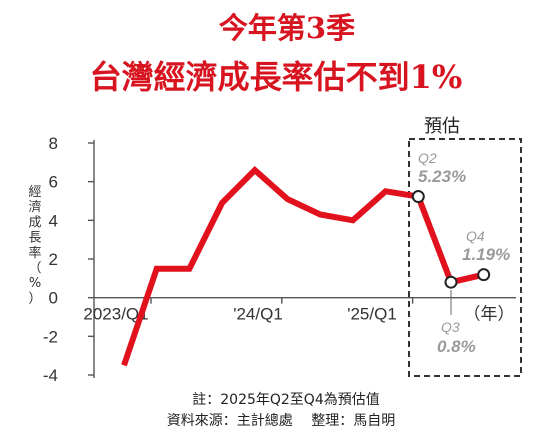  I want to click on forecast-q3-value: 0.8%, so click(456, 346).